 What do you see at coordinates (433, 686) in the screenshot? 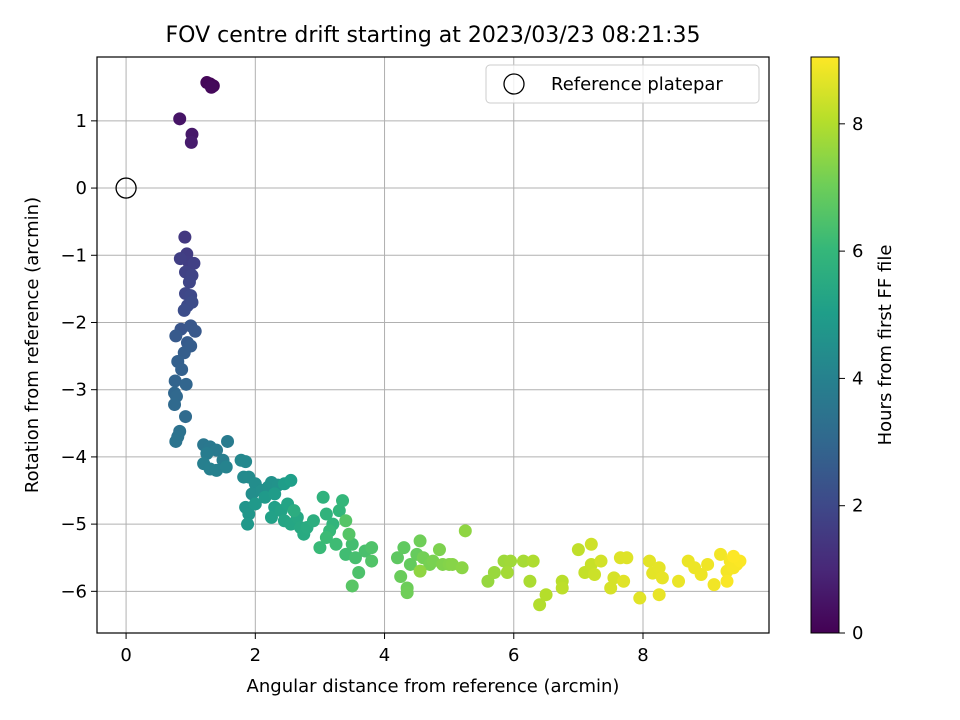
I see `x-axis-label: Angular distance from reference (arcmin)` at bounding box center [433, 686].